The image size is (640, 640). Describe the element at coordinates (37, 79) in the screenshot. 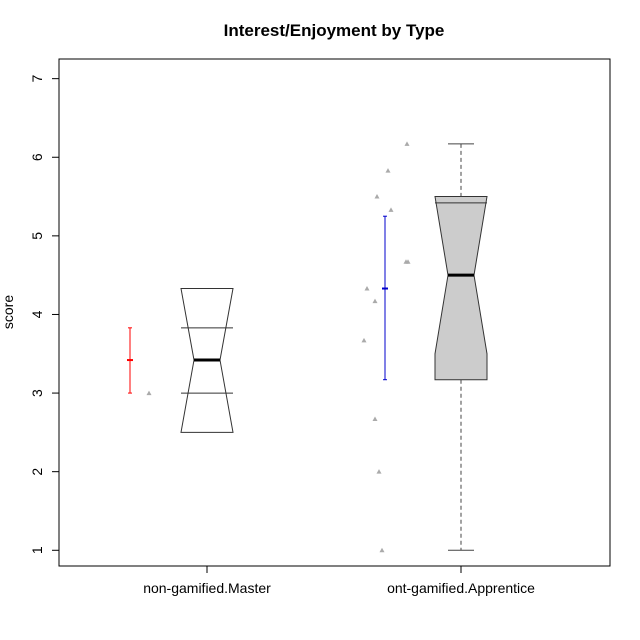

I see `y-tick-label: 7` at that location.